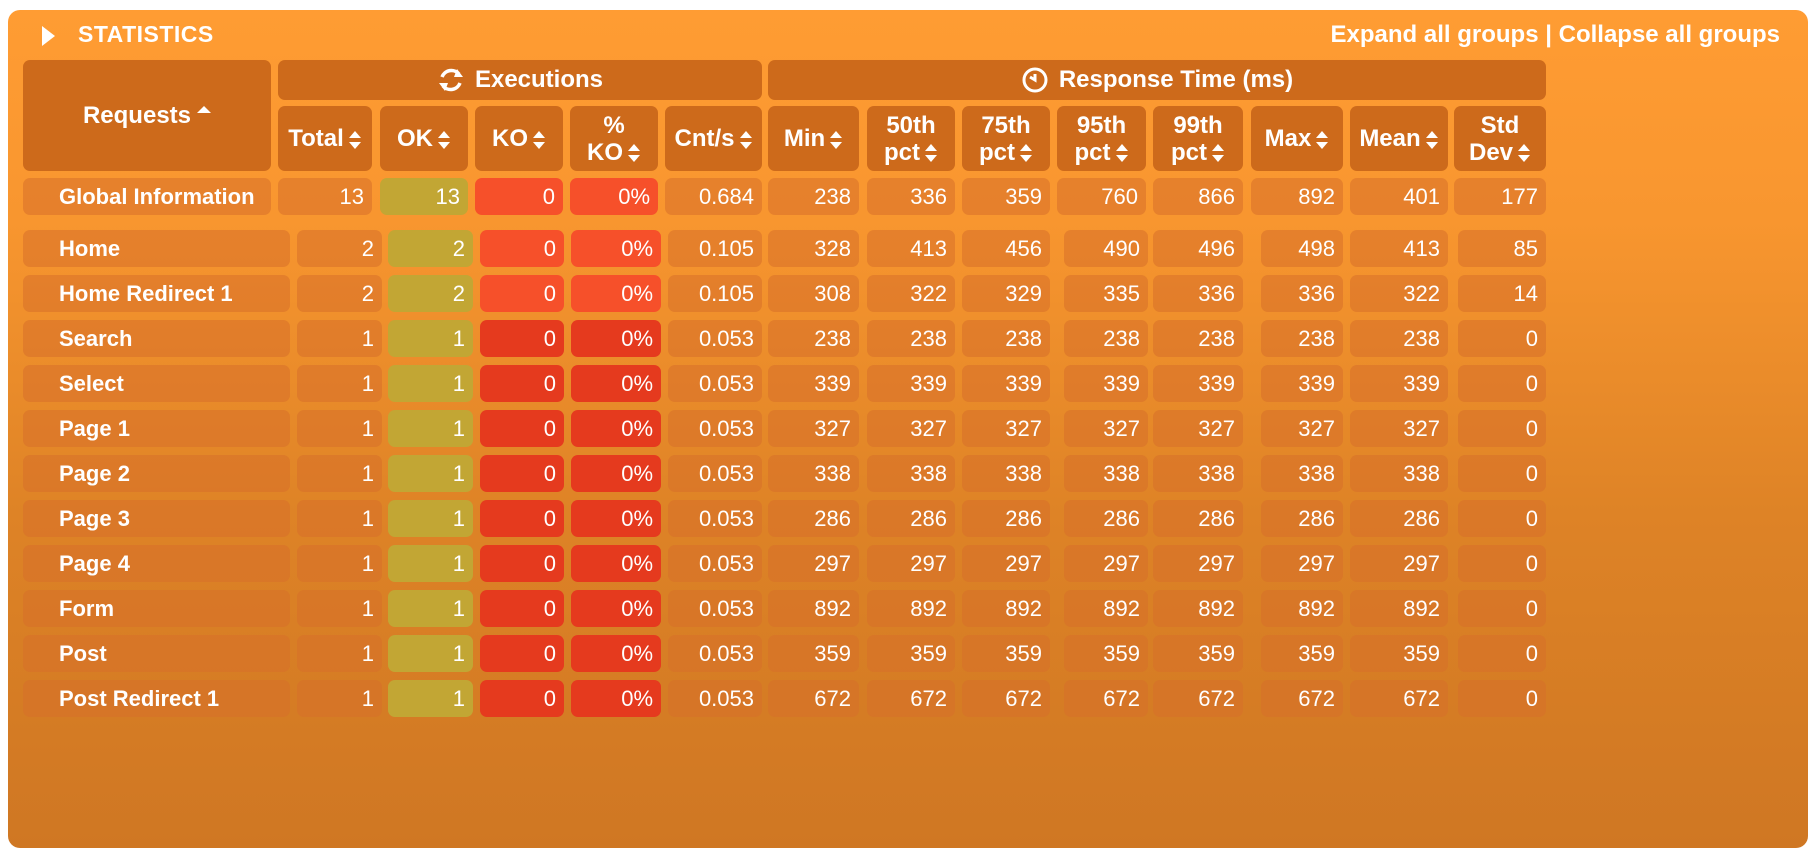 The height and width of the screenshot is (862, 1816). What do you see at coordinates (424, 138) in the screenshot?
I see `col-ok-header: OK` at bounding box center [424, 138].